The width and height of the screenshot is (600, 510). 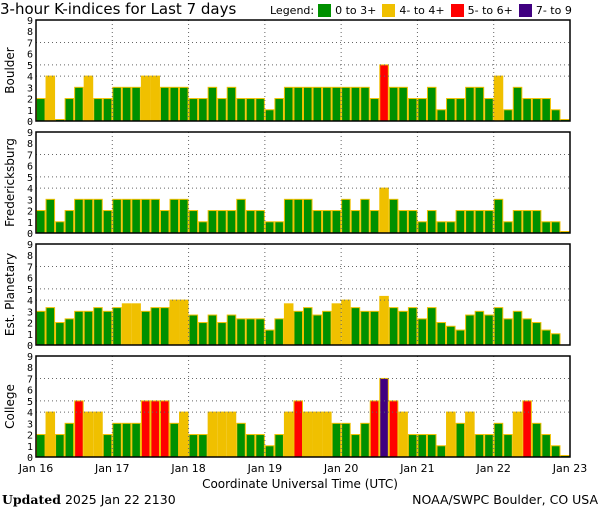 What do you see at coordinates (31, 499) in the screenshot?
I see `updated-label: Updated` at bounding box center [31, 499].